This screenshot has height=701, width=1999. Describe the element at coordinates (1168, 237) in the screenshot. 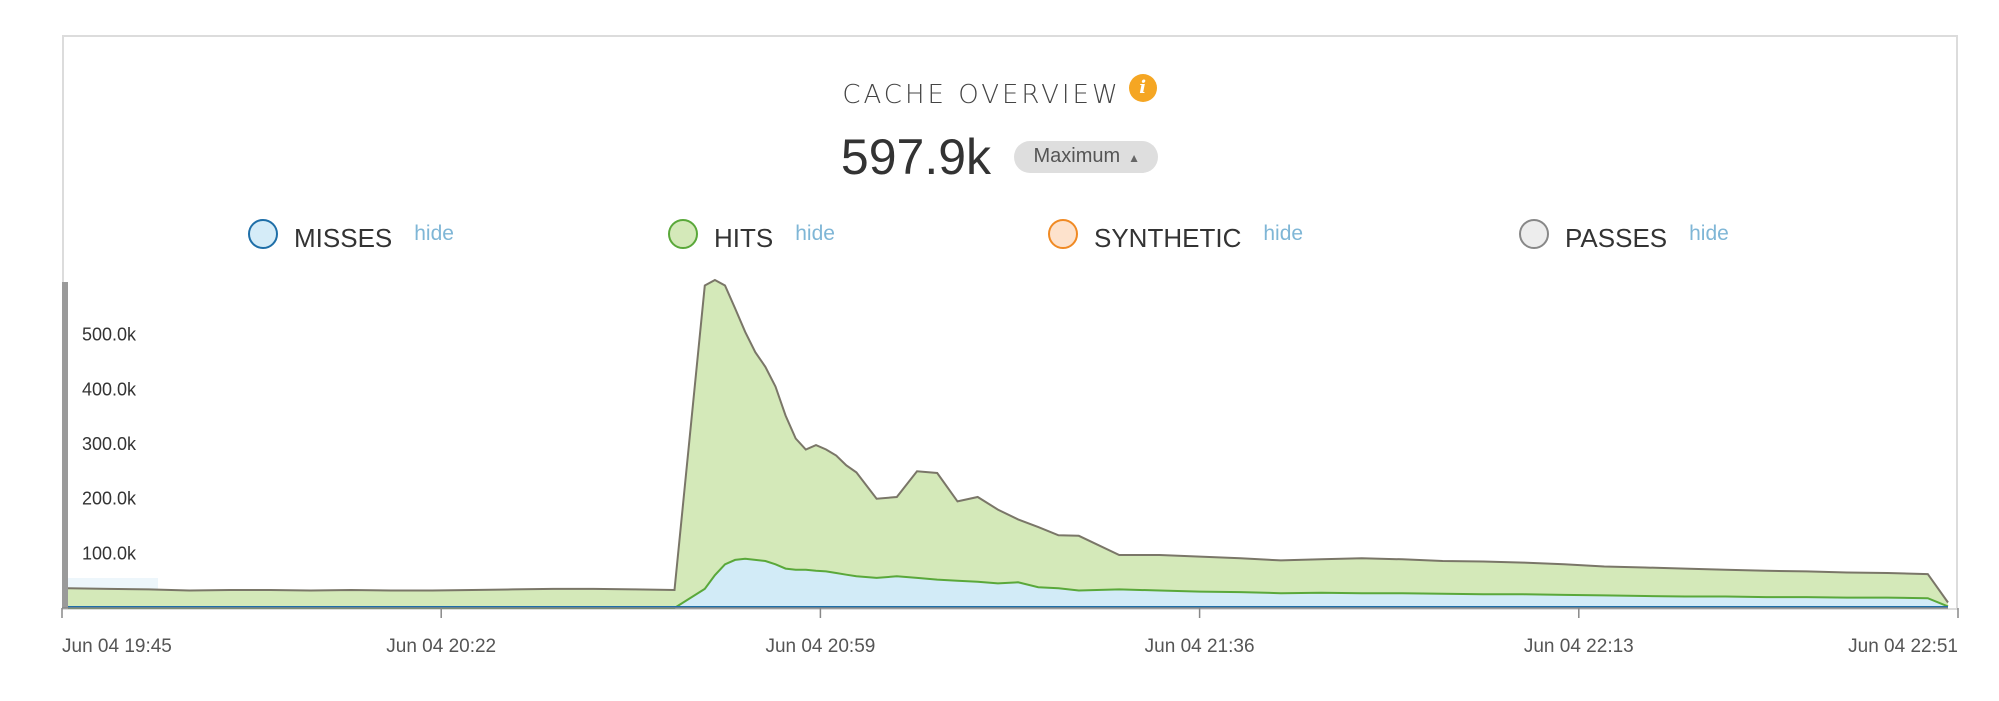

I see `legend-label-synthetic: SYNTHETIC` at that location.